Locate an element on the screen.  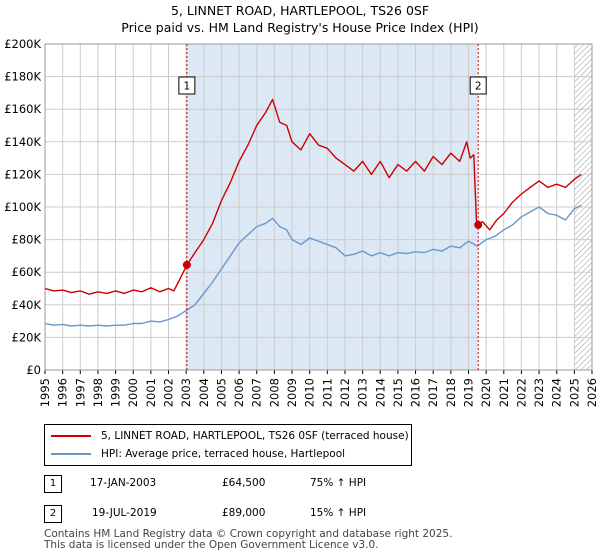
x-tick-label: 1997 is located at coordinates (80, 392).